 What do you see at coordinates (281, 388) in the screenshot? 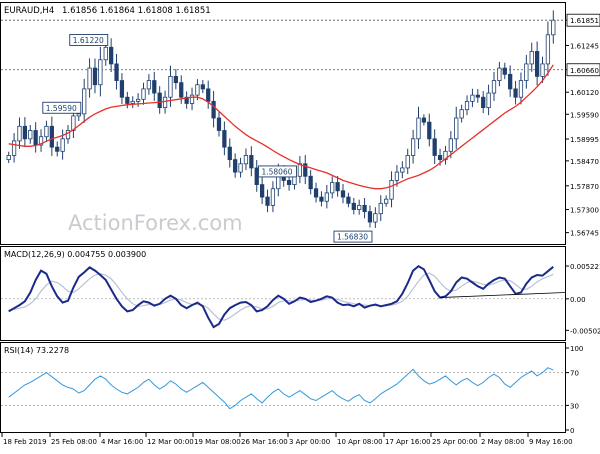
I see `rsi-line` at bounding box center [281, 388].